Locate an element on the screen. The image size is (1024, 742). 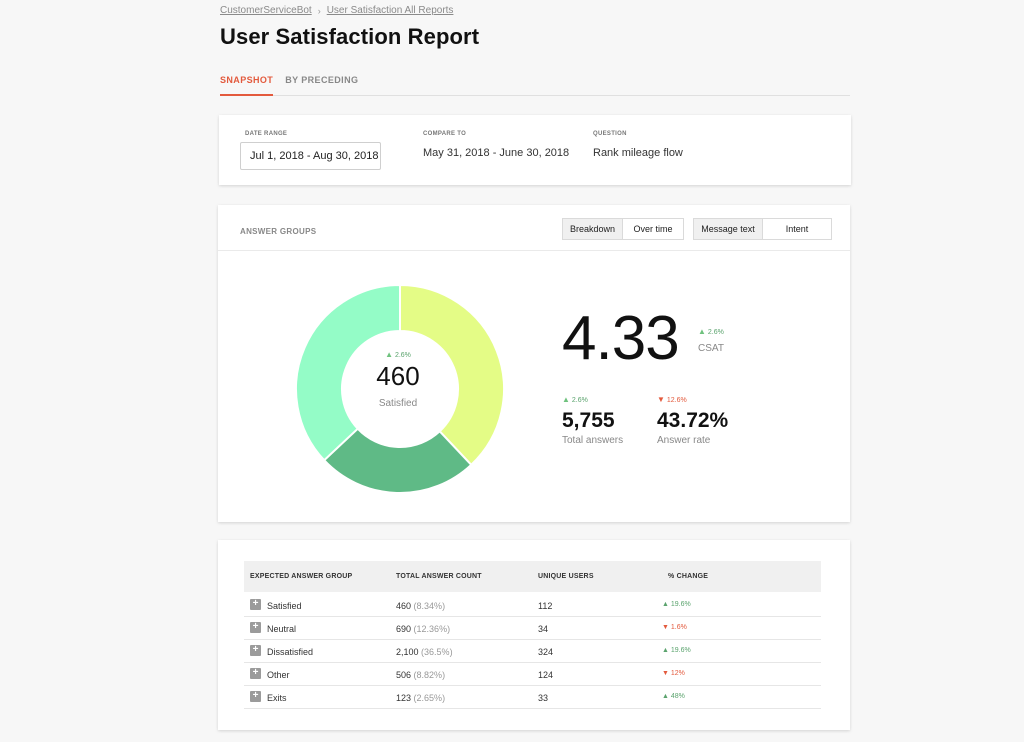
row-count-pct: (2.65%) is located at coordinates (429, 698).